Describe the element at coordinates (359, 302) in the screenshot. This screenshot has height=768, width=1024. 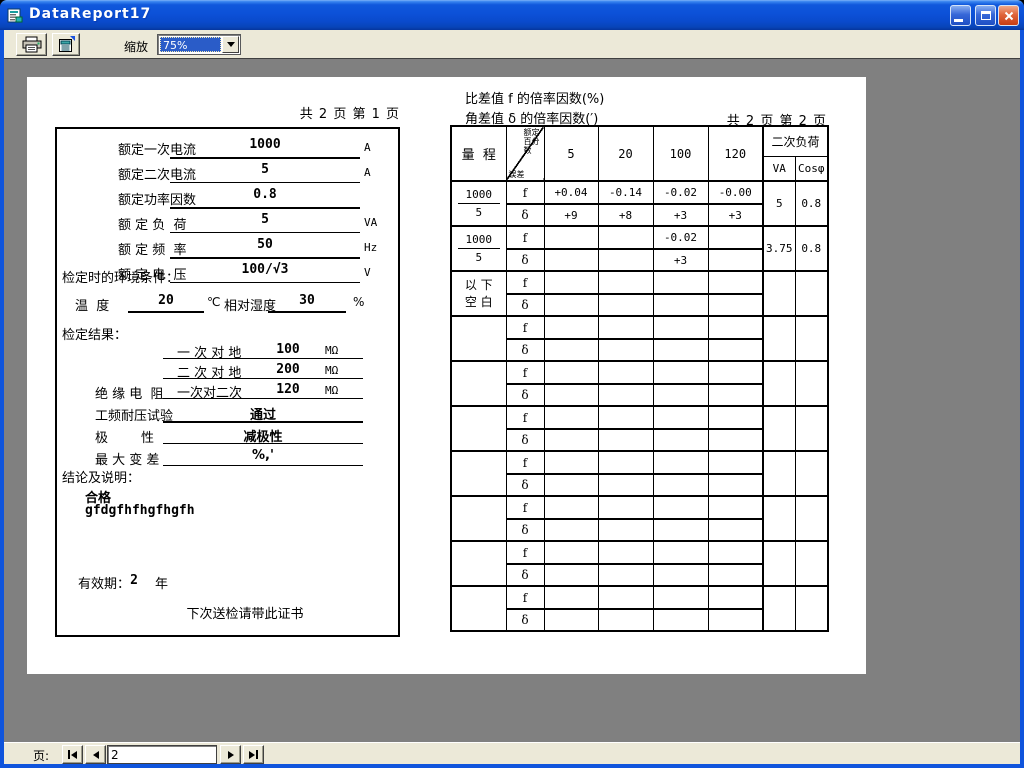
I see `humidity-unit: %` at that location.